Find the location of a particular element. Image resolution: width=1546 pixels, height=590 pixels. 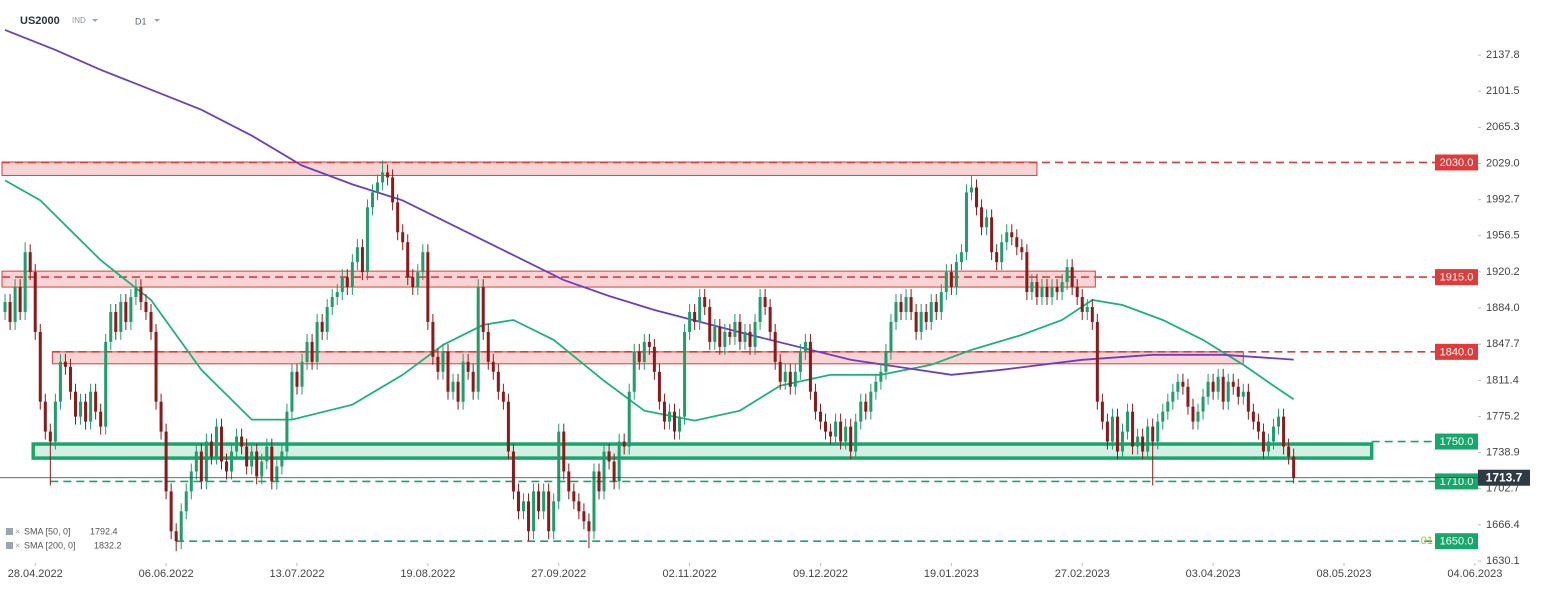

x-tick-label: 03.04.2023 is located at coordinates (1213, 574).